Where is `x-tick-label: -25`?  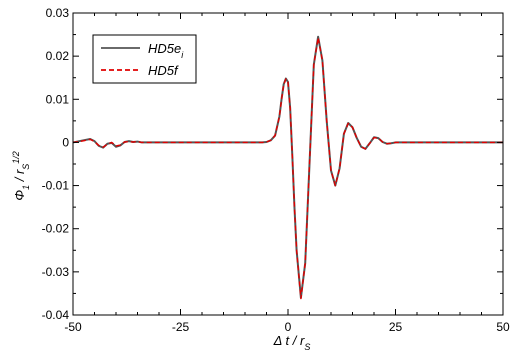 x-tick-label: -25 is located at coordinates (181, 327).